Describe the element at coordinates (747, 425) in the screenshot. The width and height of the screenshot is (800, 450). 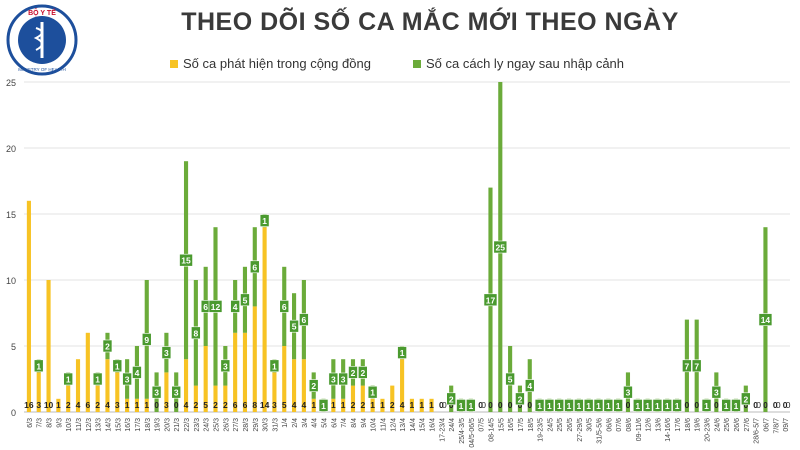
I see `x-tick-label: 27/6` at that location.